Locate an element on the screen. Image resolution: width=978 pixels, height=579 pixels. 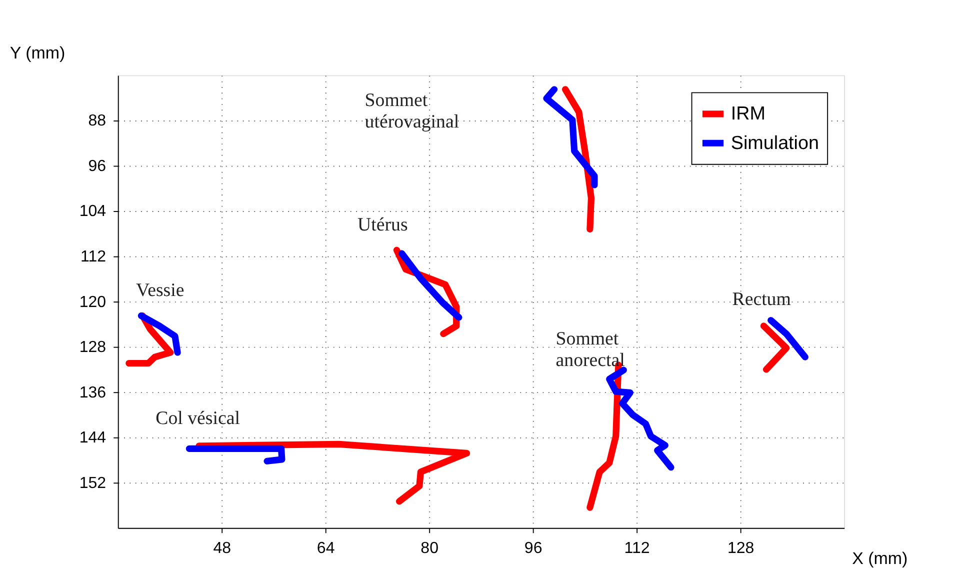
legend-label: IRM is located at coordinates (748, 113).